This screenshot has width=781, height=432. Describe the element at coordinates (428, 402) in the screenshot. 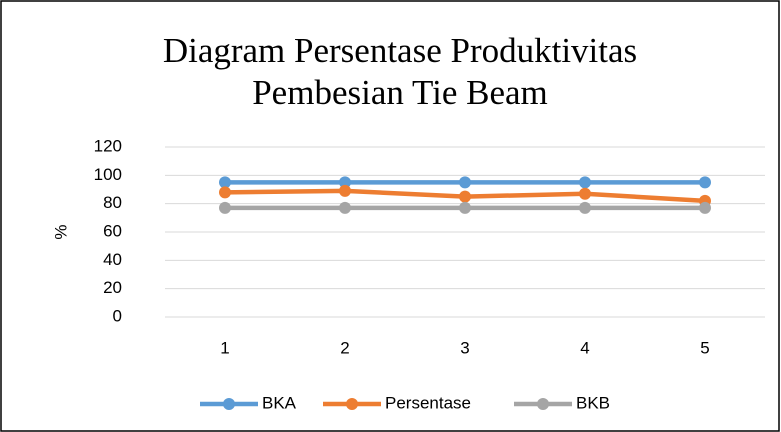

I see `legend-label: Persentase` at that location.